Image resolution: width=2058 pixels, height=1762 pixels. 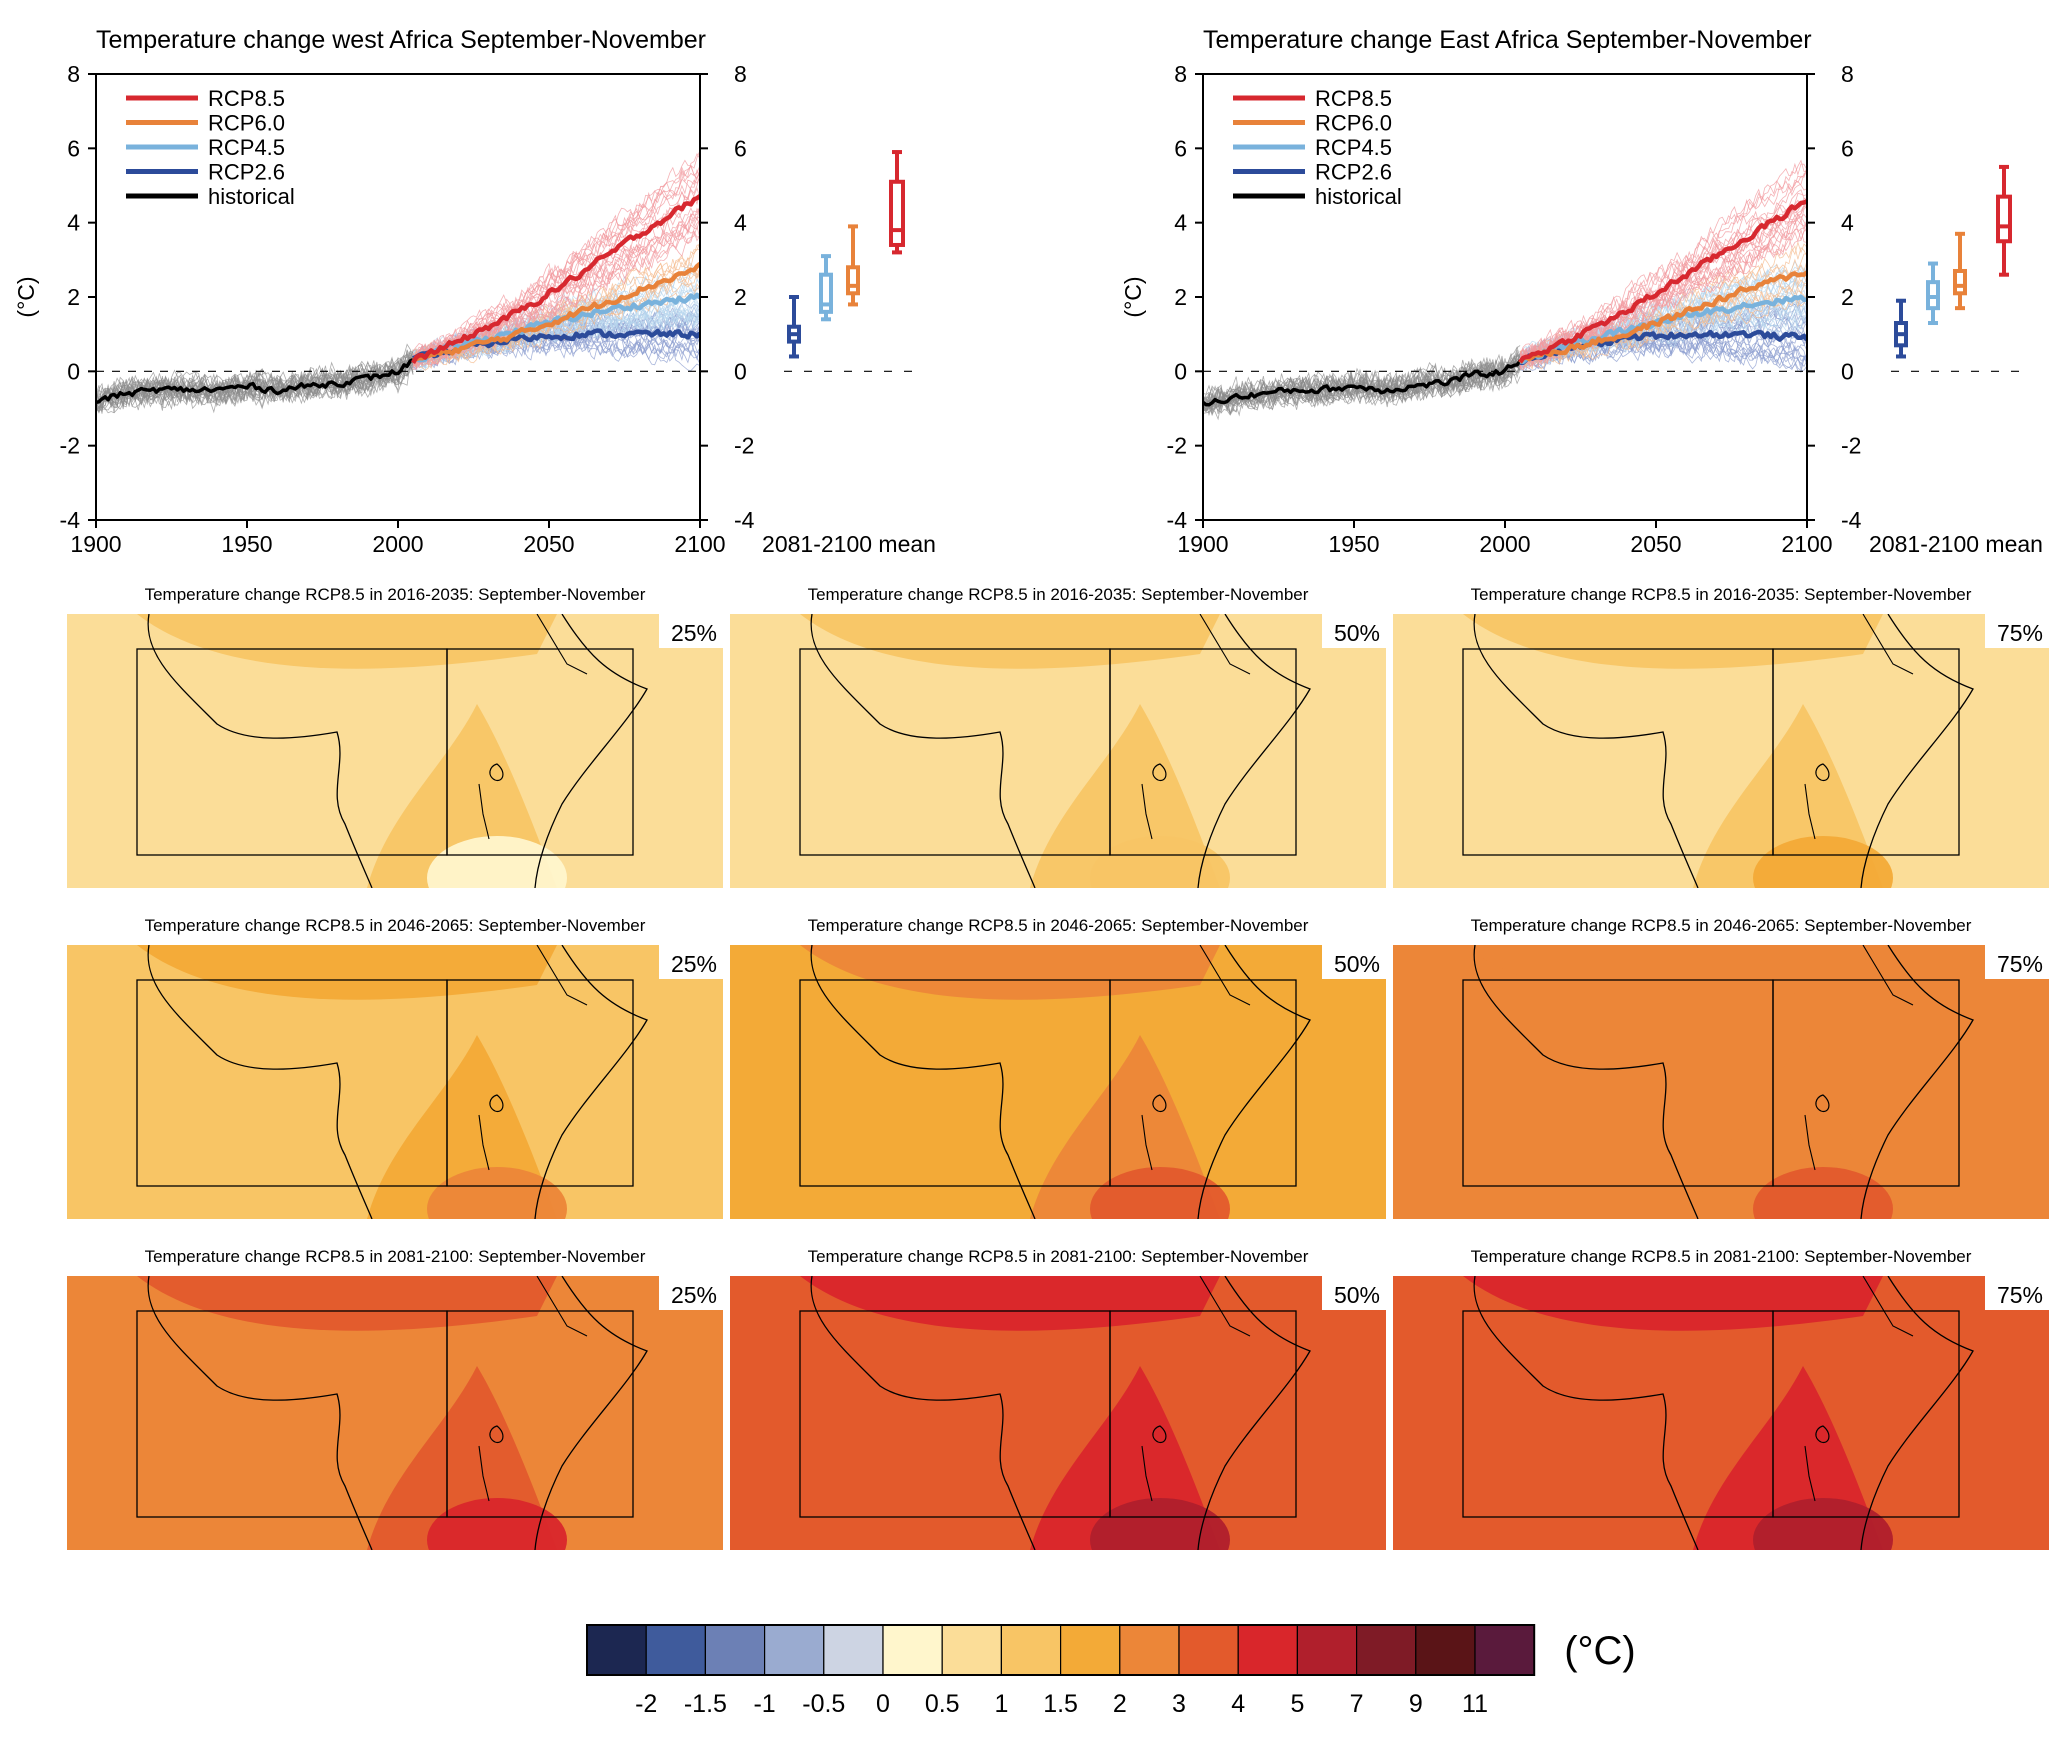 I want to click on box-rcp60, so click(x=853, y=280).